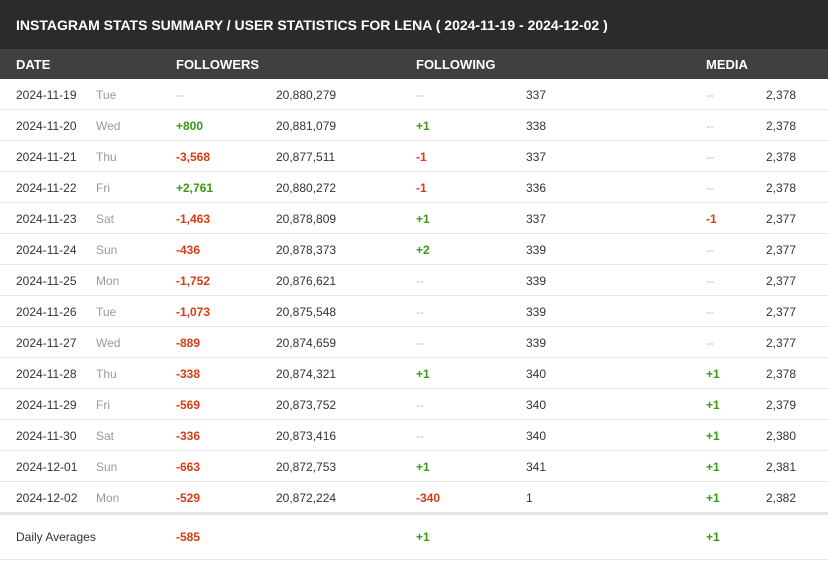  Describe the element at coordinates (306, 281) in the screenshot. I see `followers-count-cell: 20,876,621` at that location.